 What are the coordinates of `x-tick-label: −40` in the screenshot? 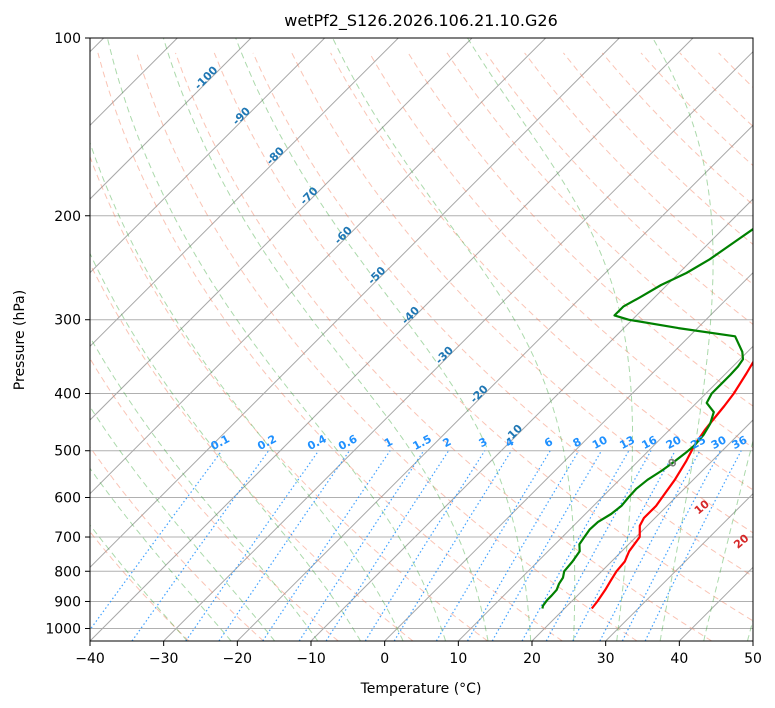 It's located at (90, 659).